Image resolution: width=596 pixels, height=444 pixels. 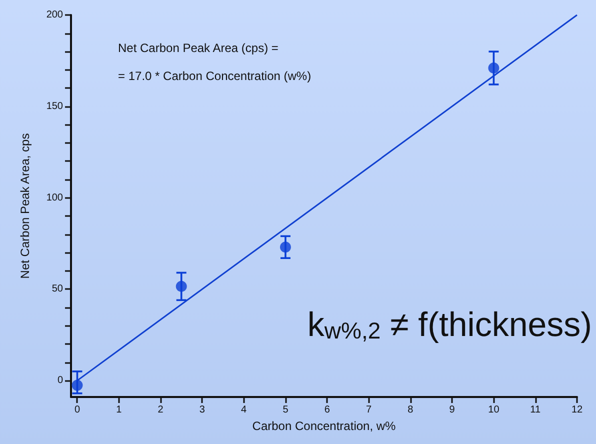 What do you see at coordinates (494, 410) in the screenshot?
I see `x-tick-label: 10` at bounding box center [494, 410].